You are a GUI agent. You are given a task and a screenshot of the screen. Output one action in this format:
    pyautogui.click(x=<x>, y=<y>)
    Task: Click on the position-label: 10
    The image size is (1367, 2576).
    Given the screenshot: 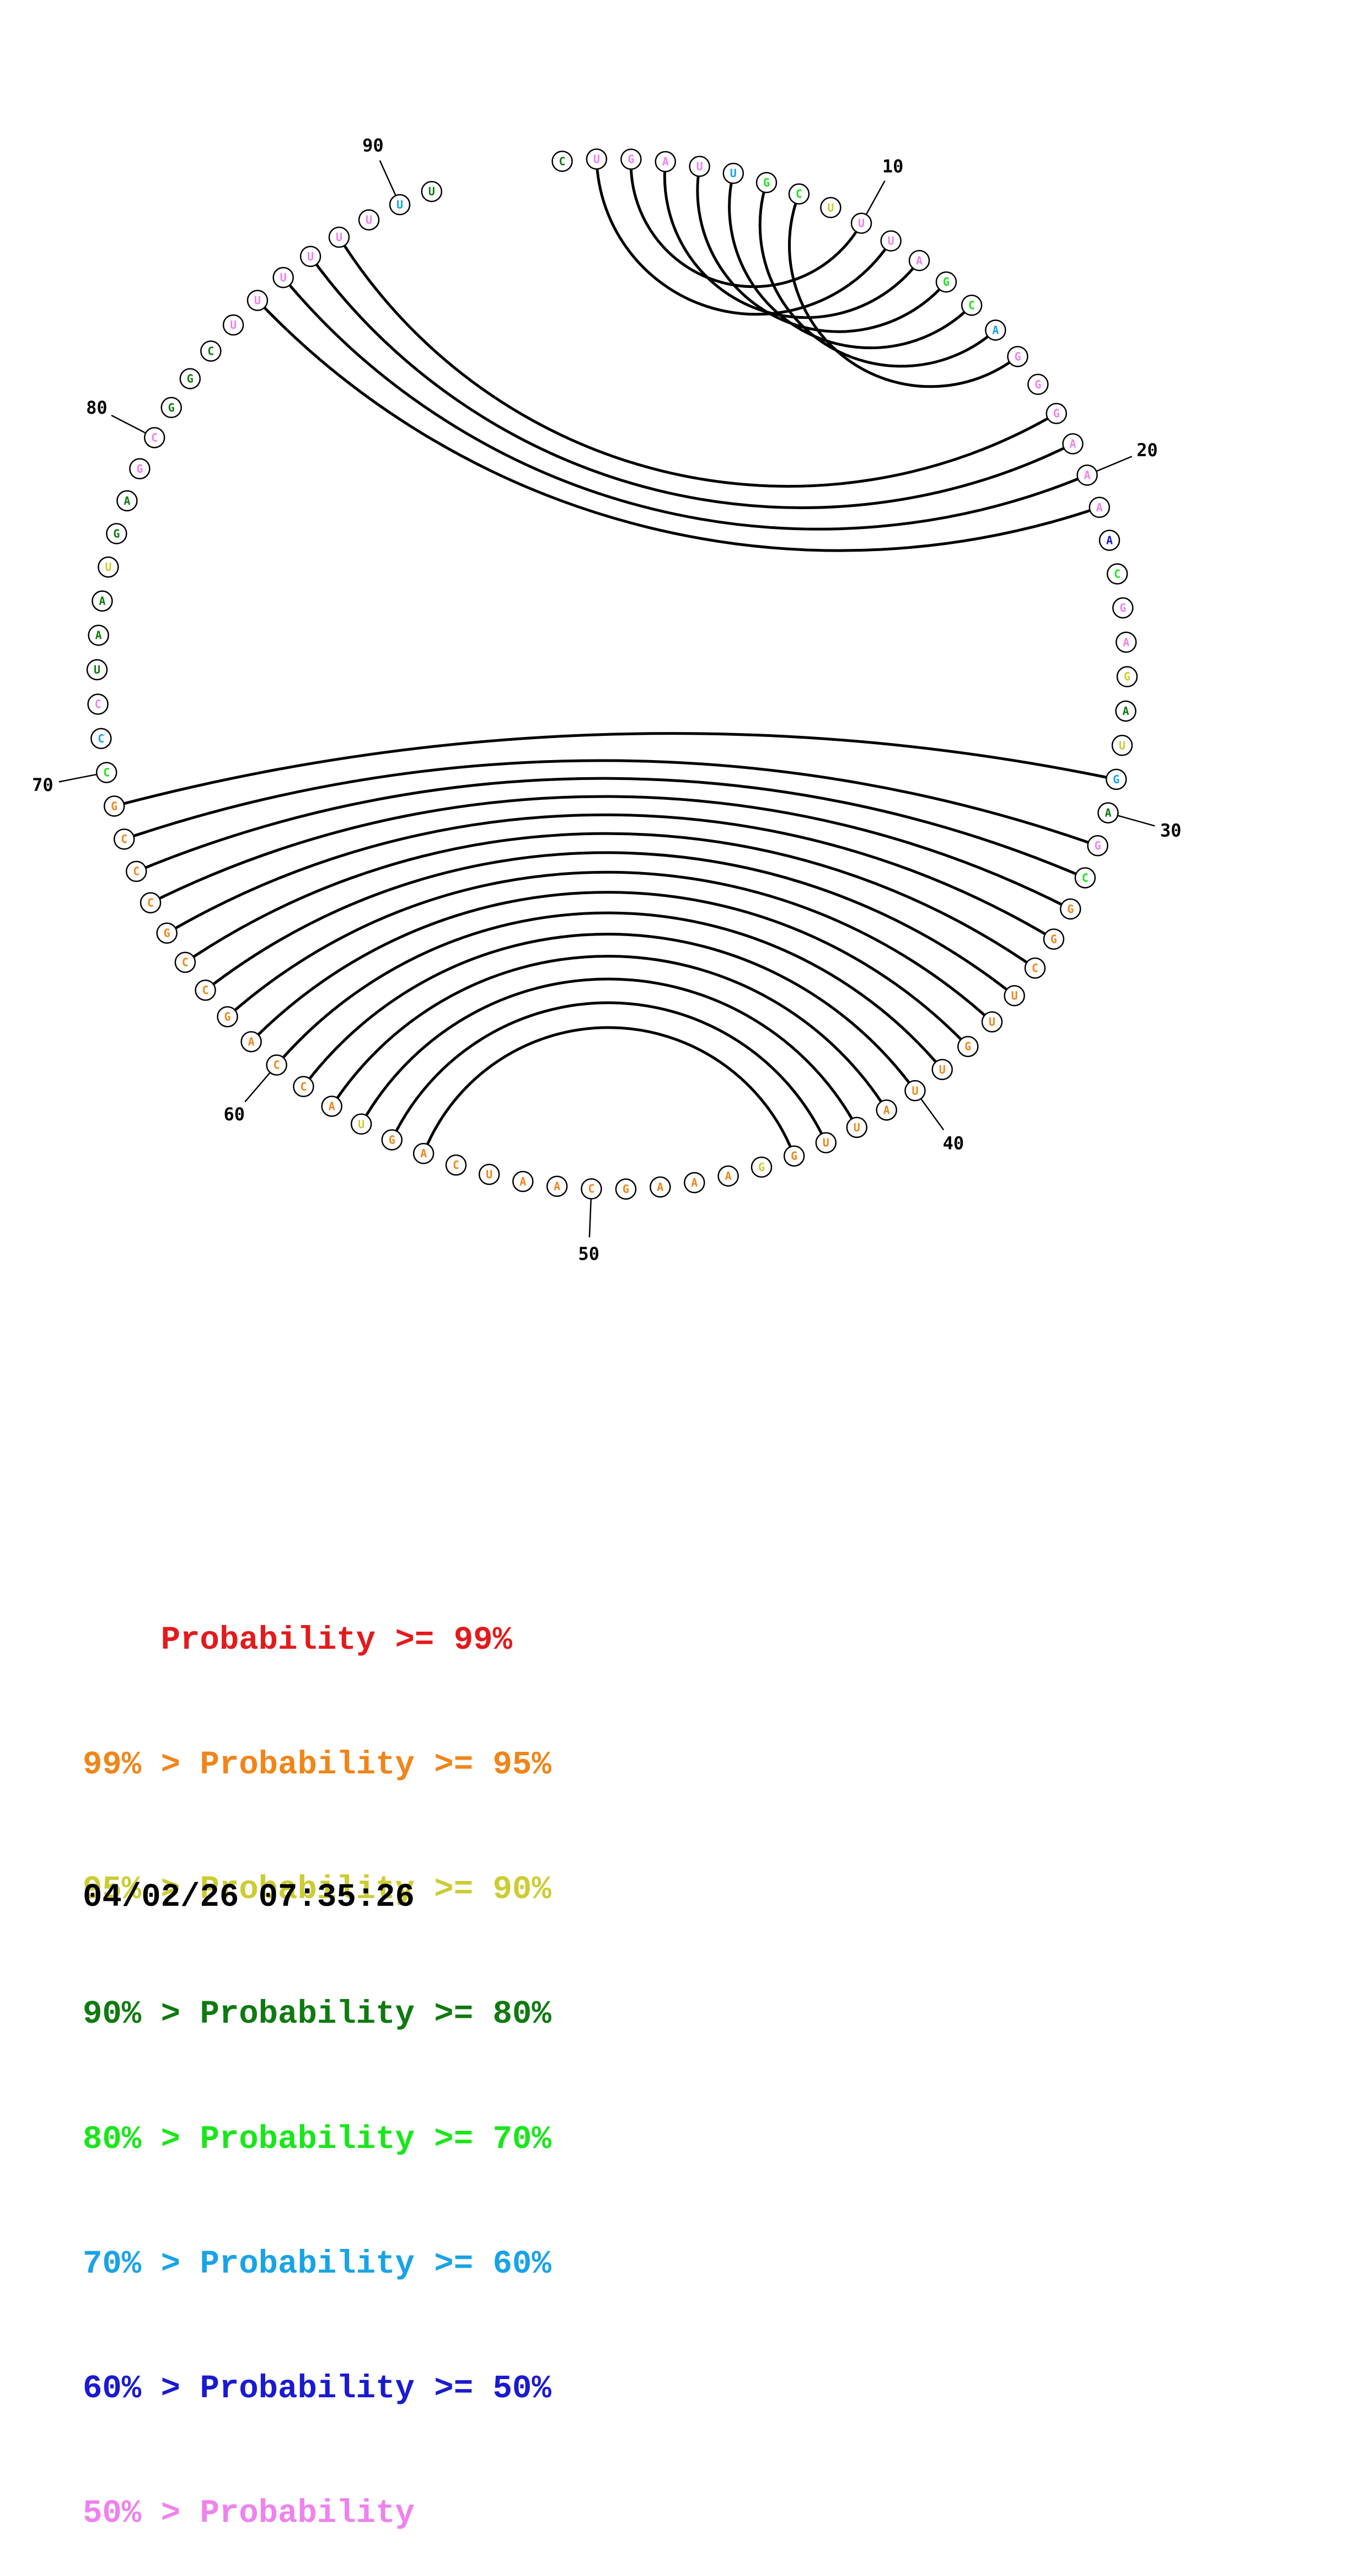 What is the action you would take?
    pyautogui.click(x=893, y=166)
    